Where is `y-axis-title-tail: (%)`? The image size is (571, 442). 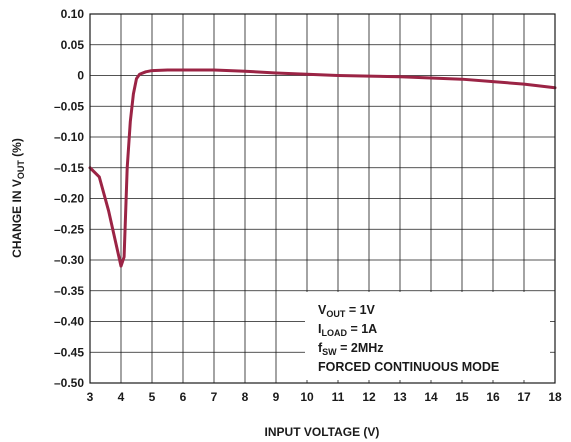
y-axis-title-tail: (%) is located at coordinates (17, 149).